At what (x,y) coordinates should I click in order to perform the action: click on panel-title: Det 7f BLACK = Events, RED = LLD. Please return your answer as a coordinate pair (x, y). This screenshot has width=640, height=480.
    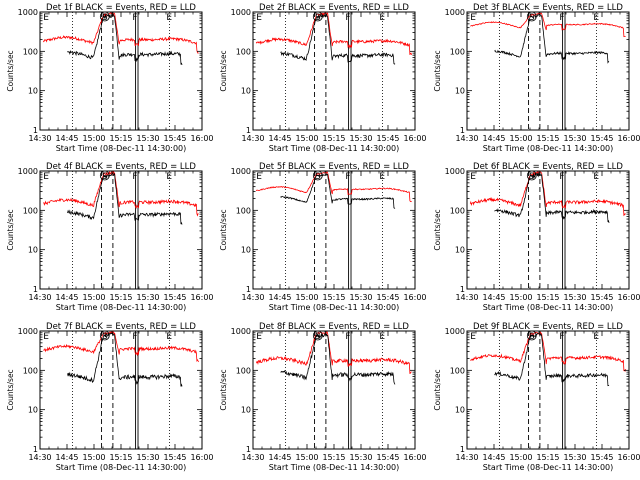
    Looking at the image, I should click on (121, 327).